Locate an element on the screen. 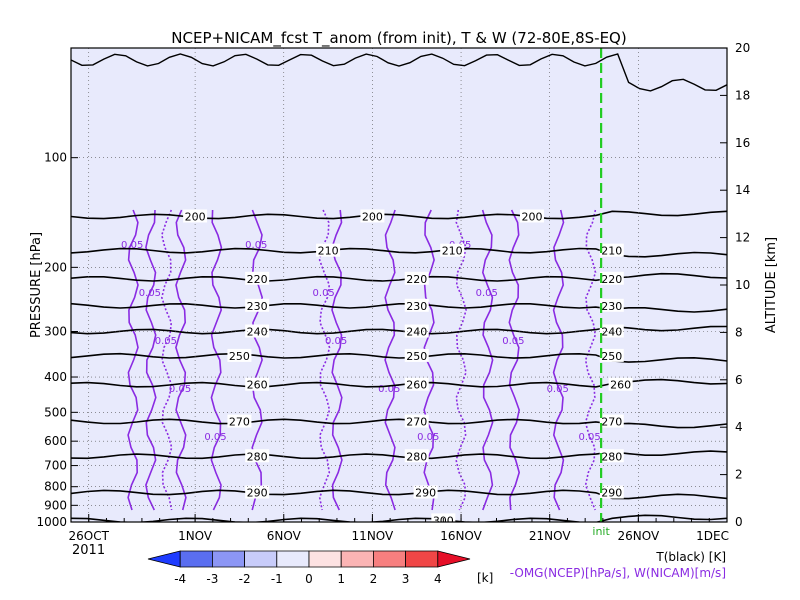 The height and width of the screenshot is (600, 800). colorbar: -4 -3 -2 -1 0 1 2 3 4 [k] is located at coordinates (320, 568).